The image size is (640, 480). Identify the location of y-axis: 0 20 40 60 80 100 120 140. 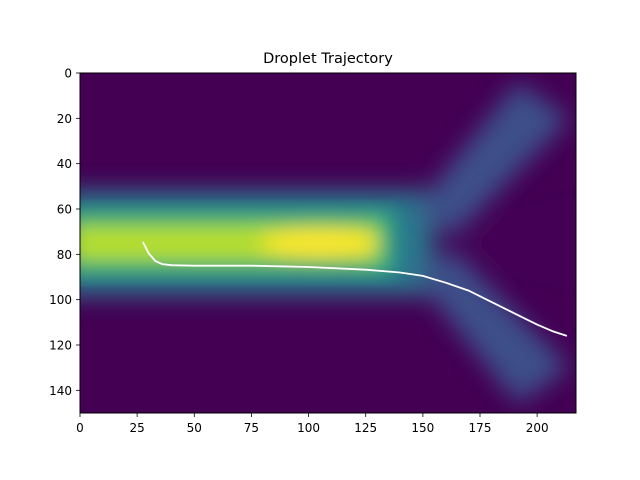
(64, 232).